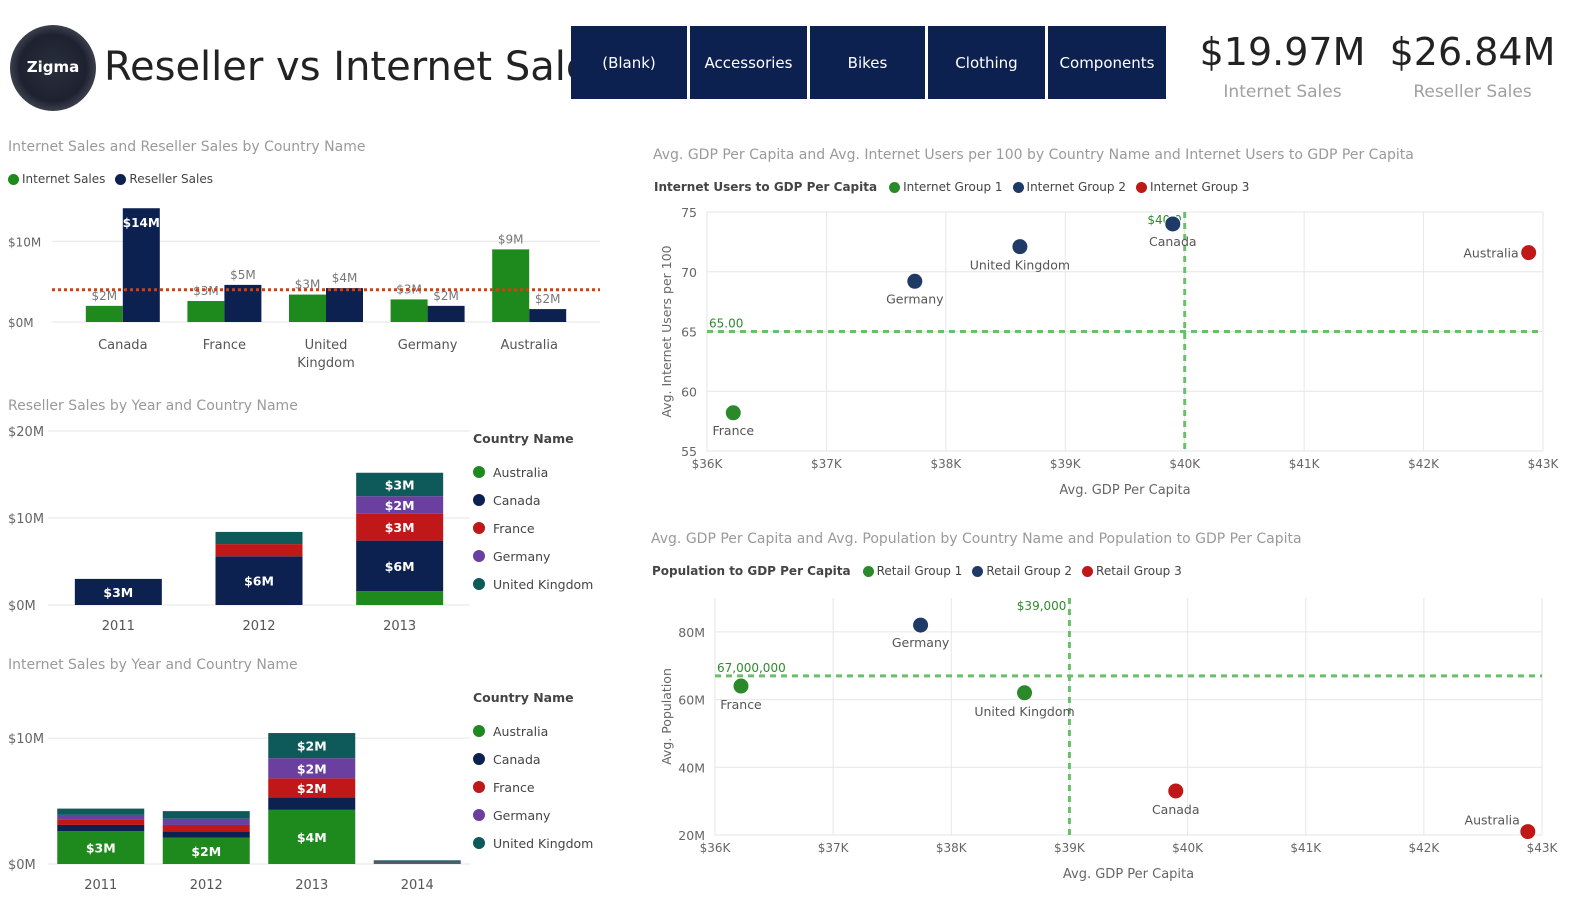 The height and width of the screenshot is (909, 1586). What do you see at coordinates (691, 835) in the screenshot?
I see `y-tick-label: 20M` at bounding box center [691, 835].